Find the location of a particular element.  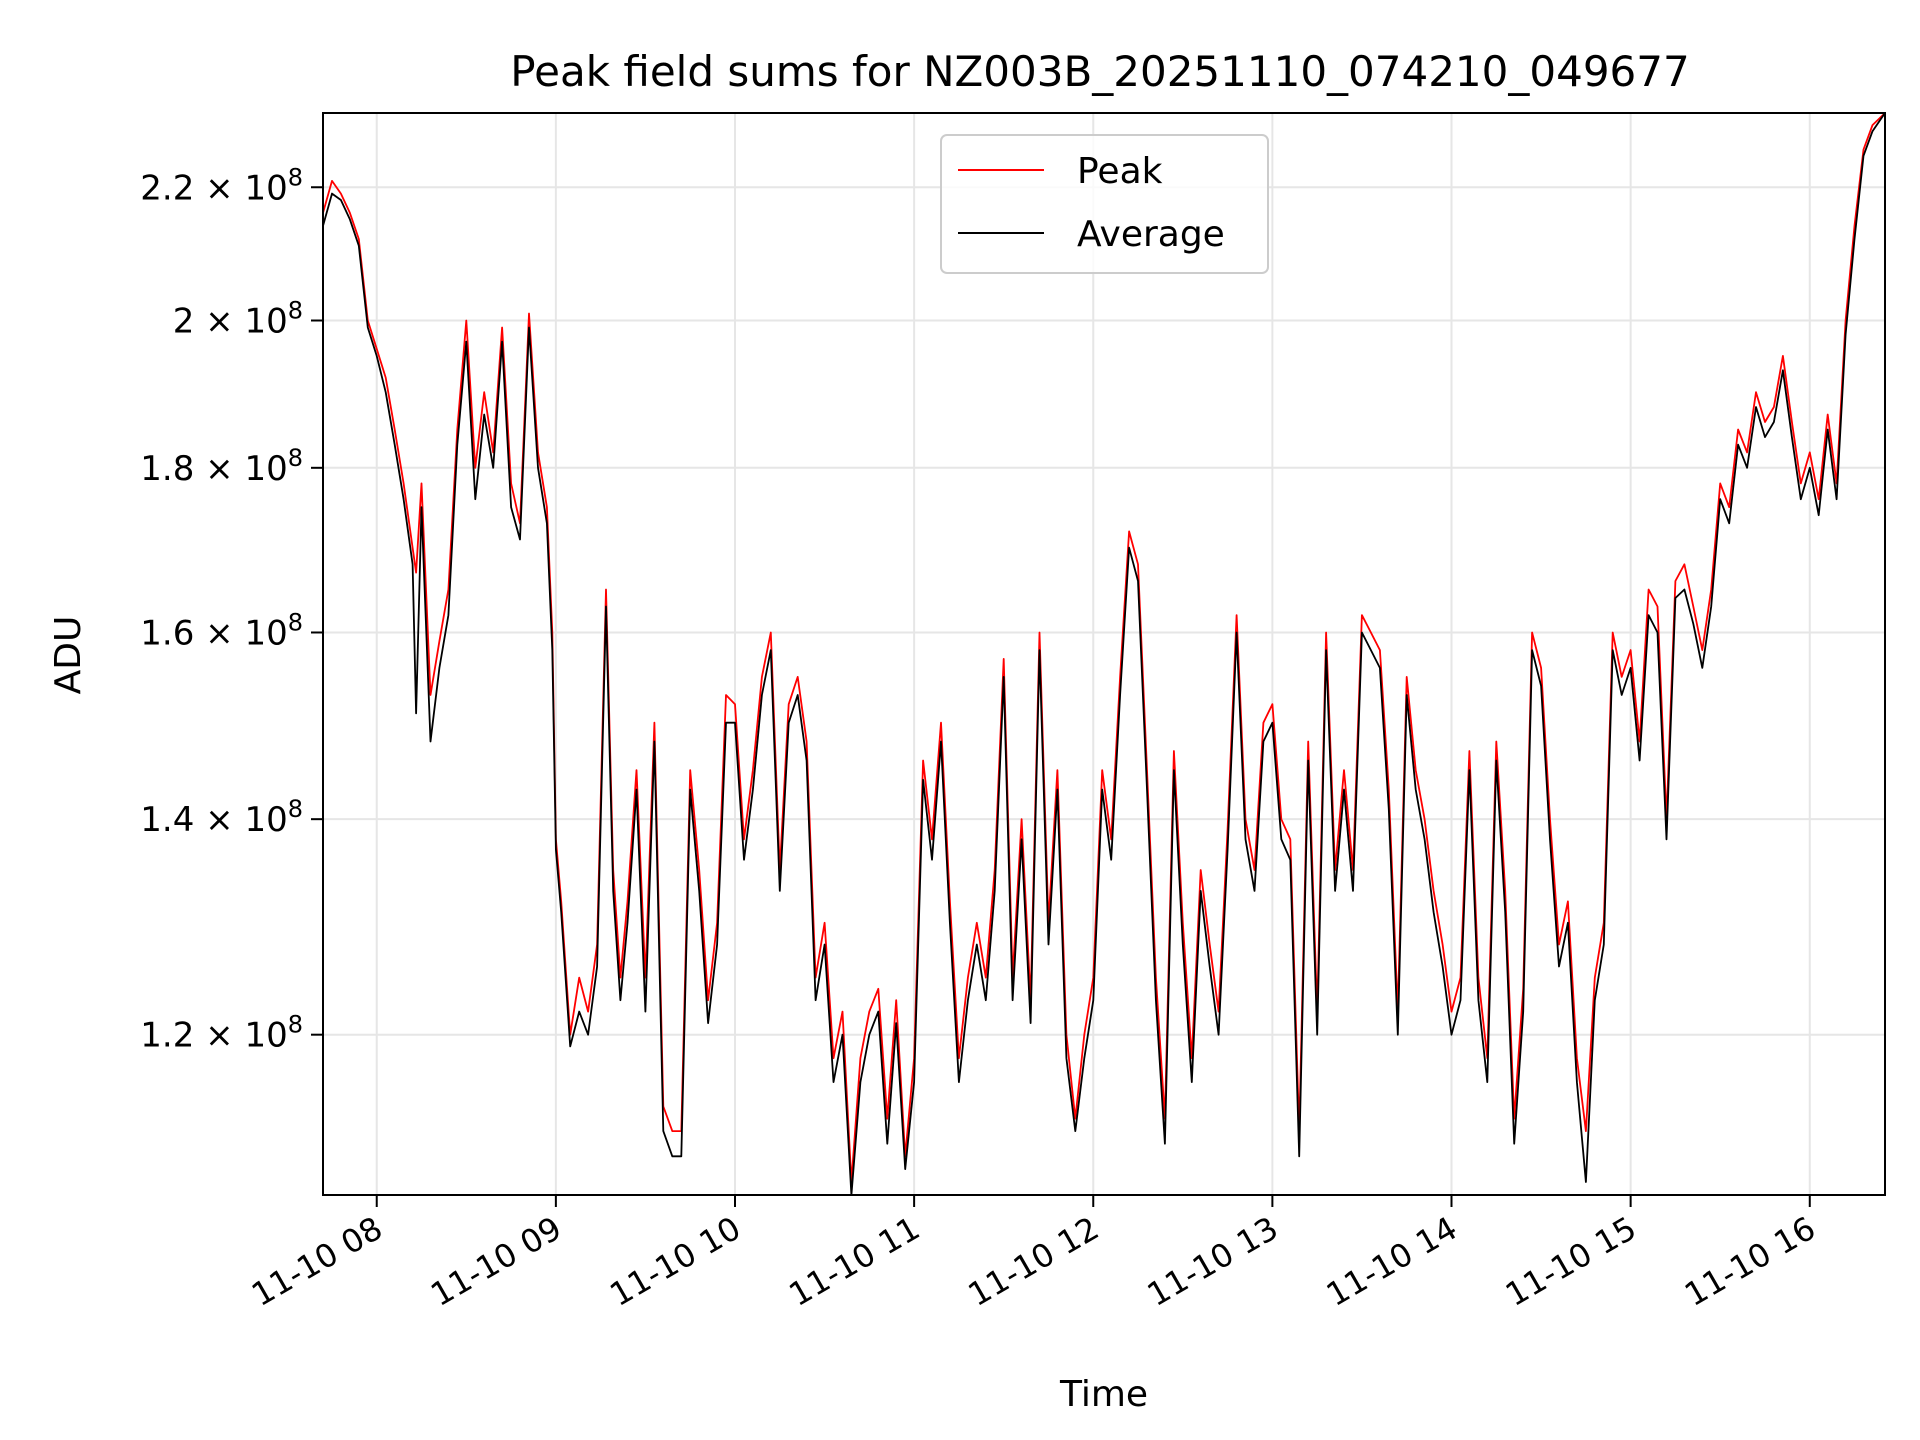

y-tick-label: 2 × 10⁸ is located at coordinates (238, 319).